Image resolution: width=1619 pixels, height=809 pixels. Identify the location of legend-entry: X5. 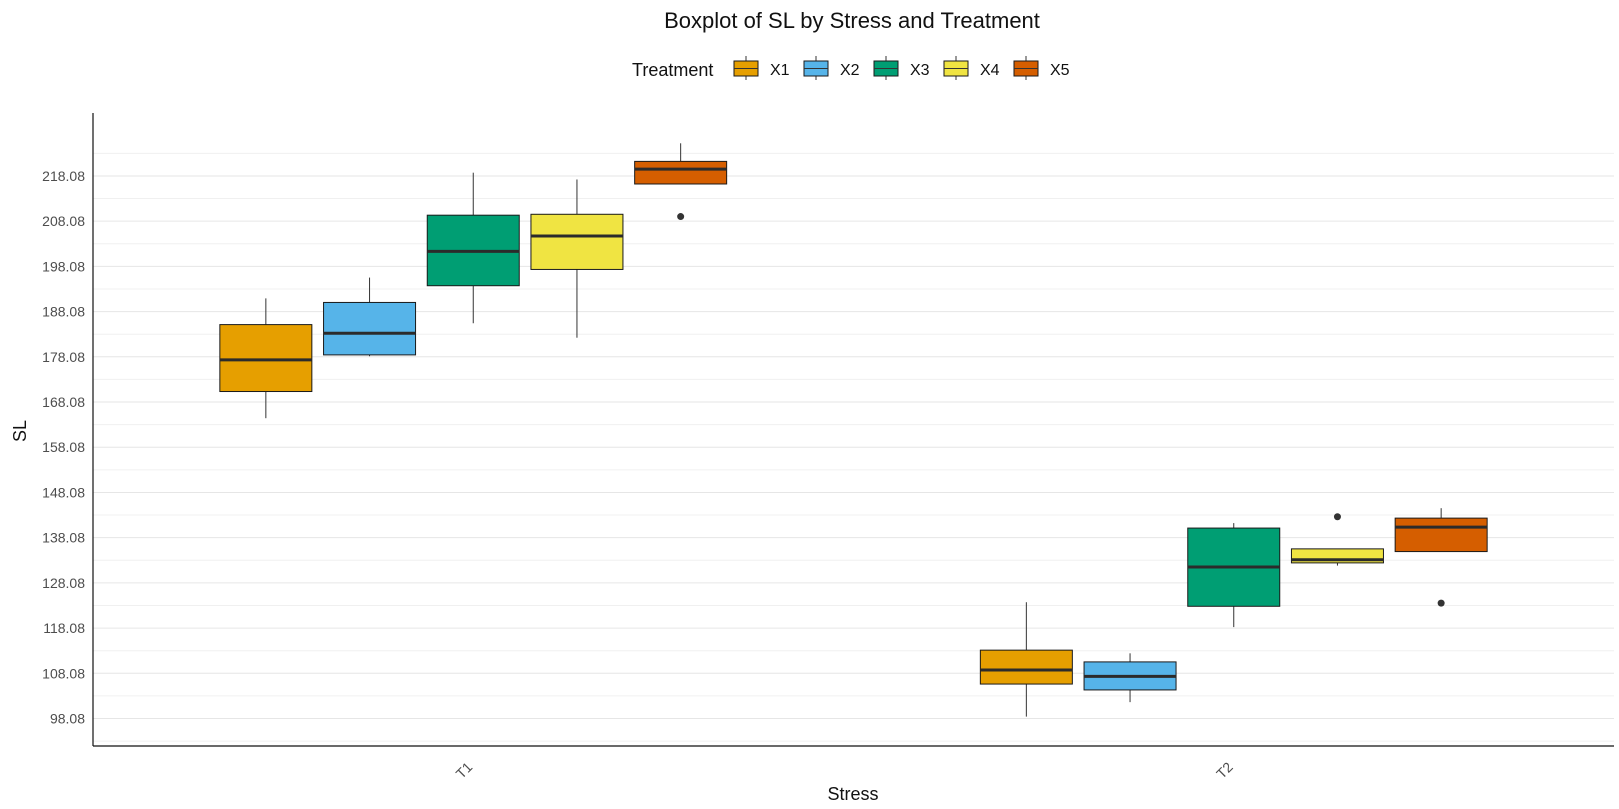
(1041, 68).